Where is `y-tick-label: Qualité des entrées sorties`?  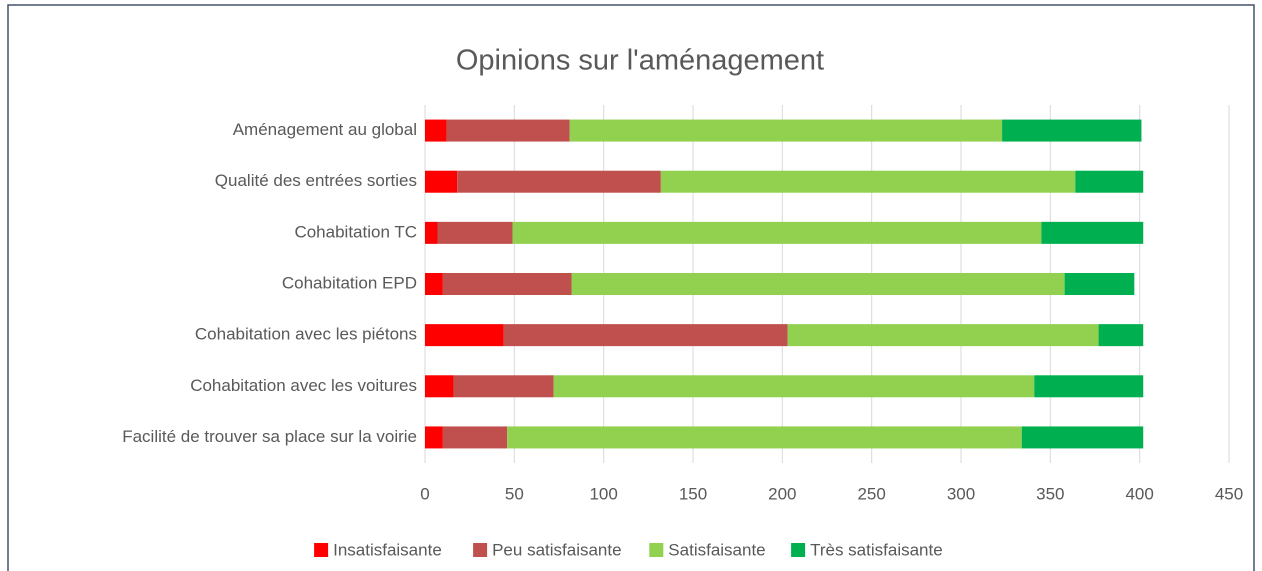
y-tick-label: Qualité des entrées sorties is located at coordinates (316, 180).